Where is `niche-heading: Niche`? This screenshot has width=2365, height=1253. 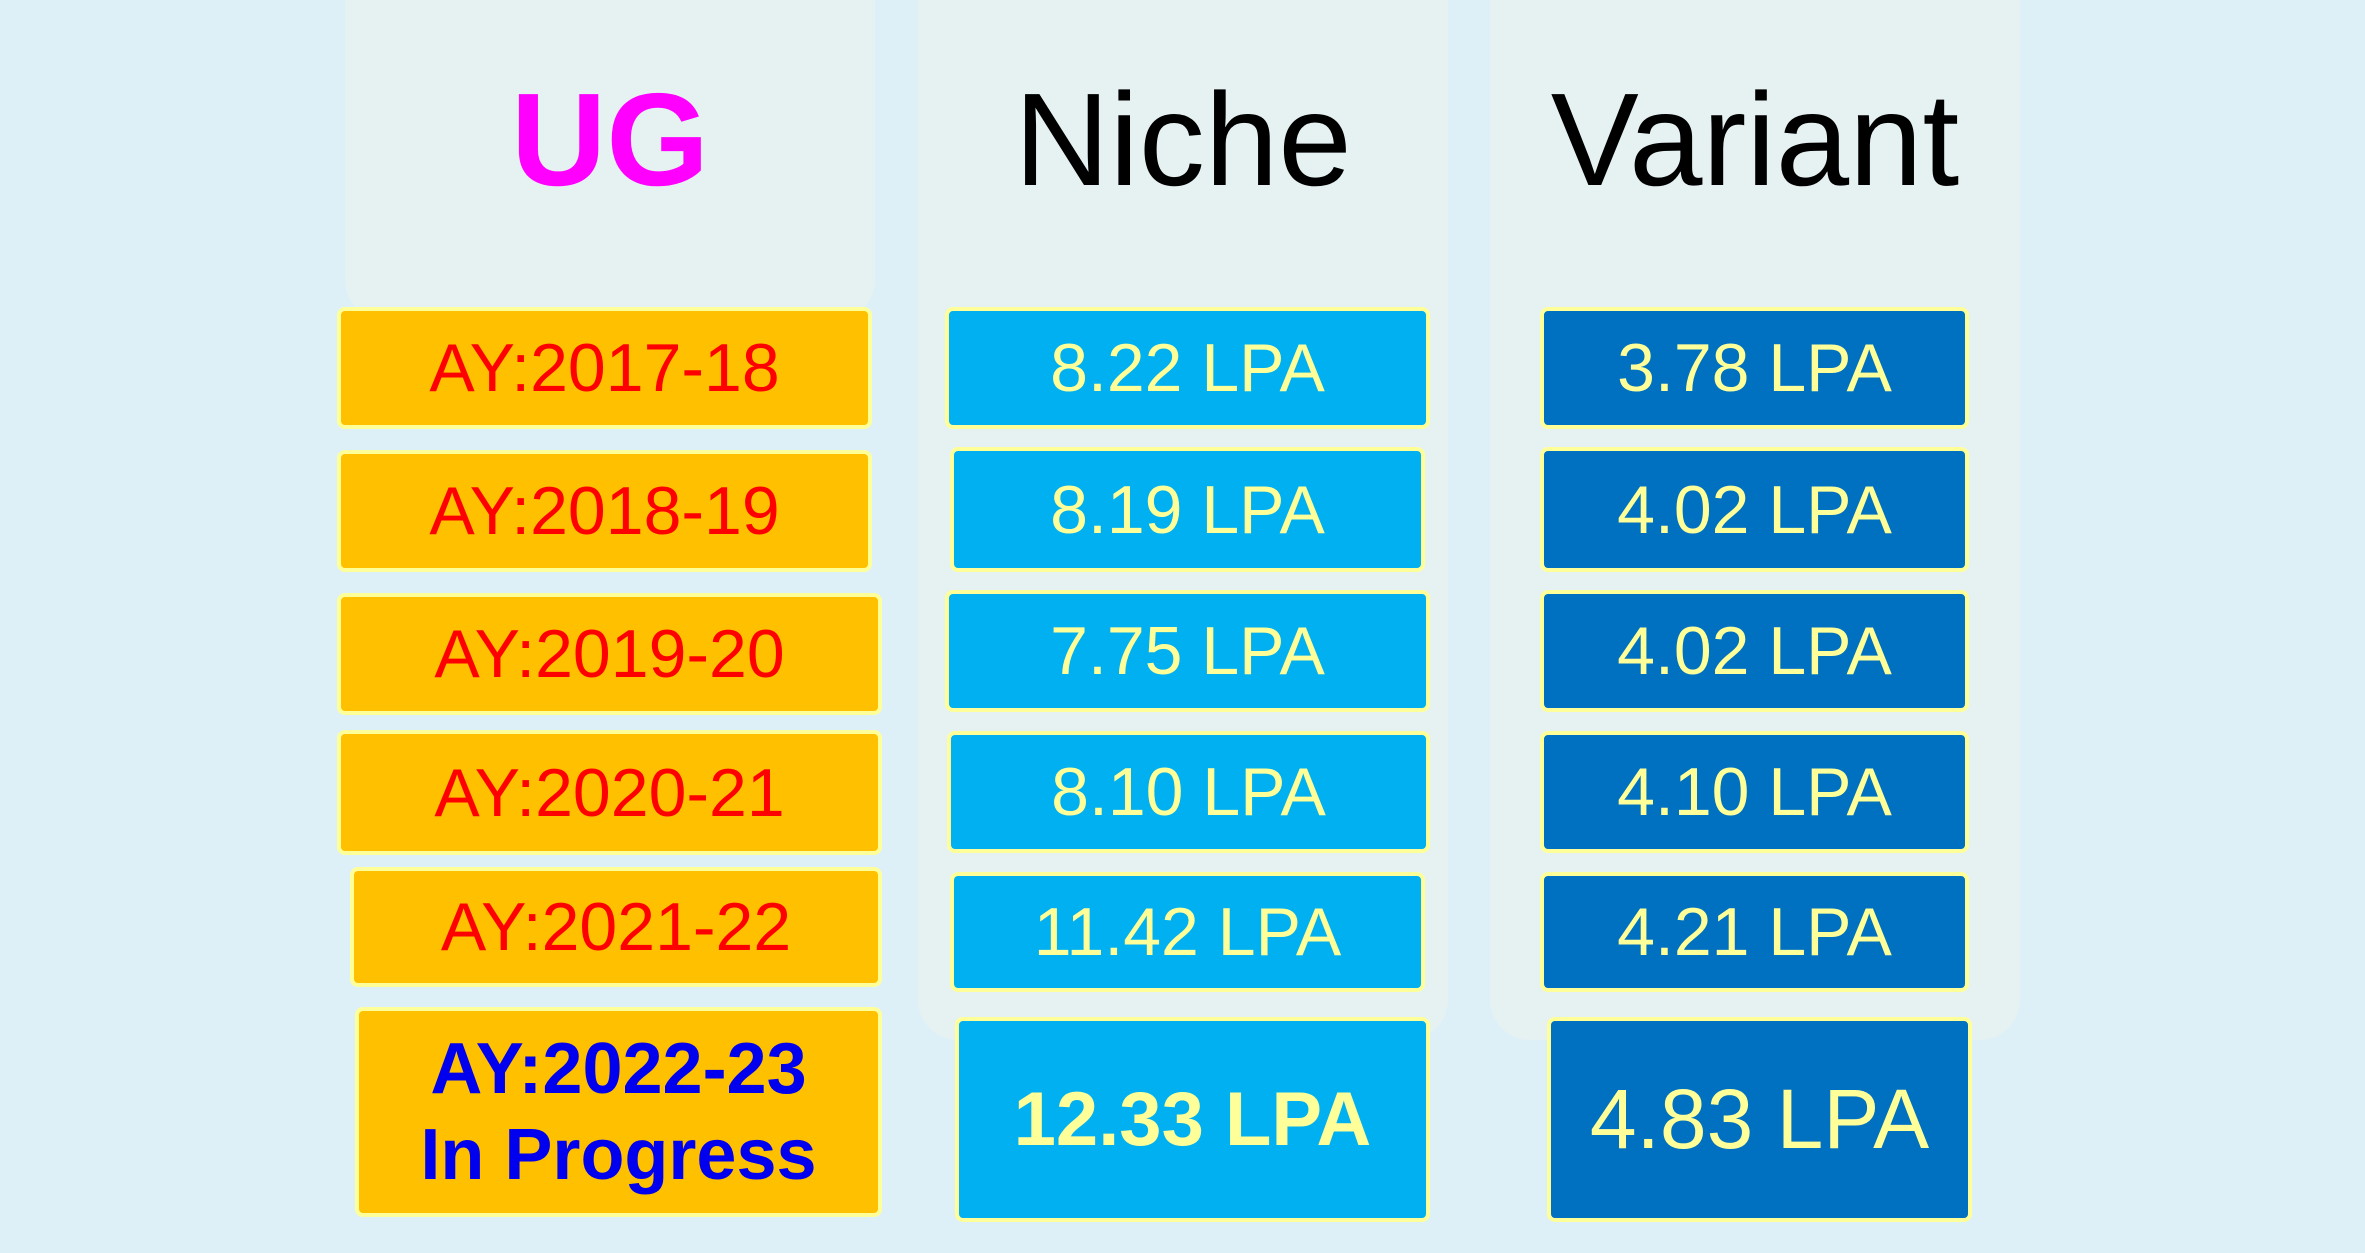 niche-heading: Niche is located at coordinates (1183, 139).